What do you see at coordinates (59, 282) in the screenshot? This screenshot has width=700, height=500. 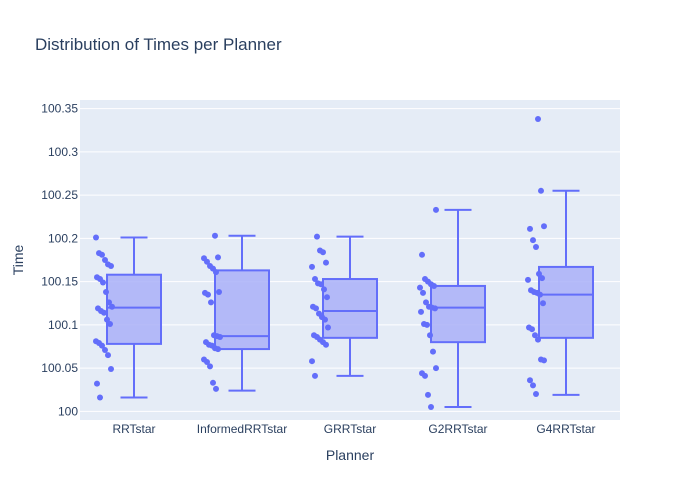 I see `y-tick-label: 100.15` at bounding box center [59, 282].